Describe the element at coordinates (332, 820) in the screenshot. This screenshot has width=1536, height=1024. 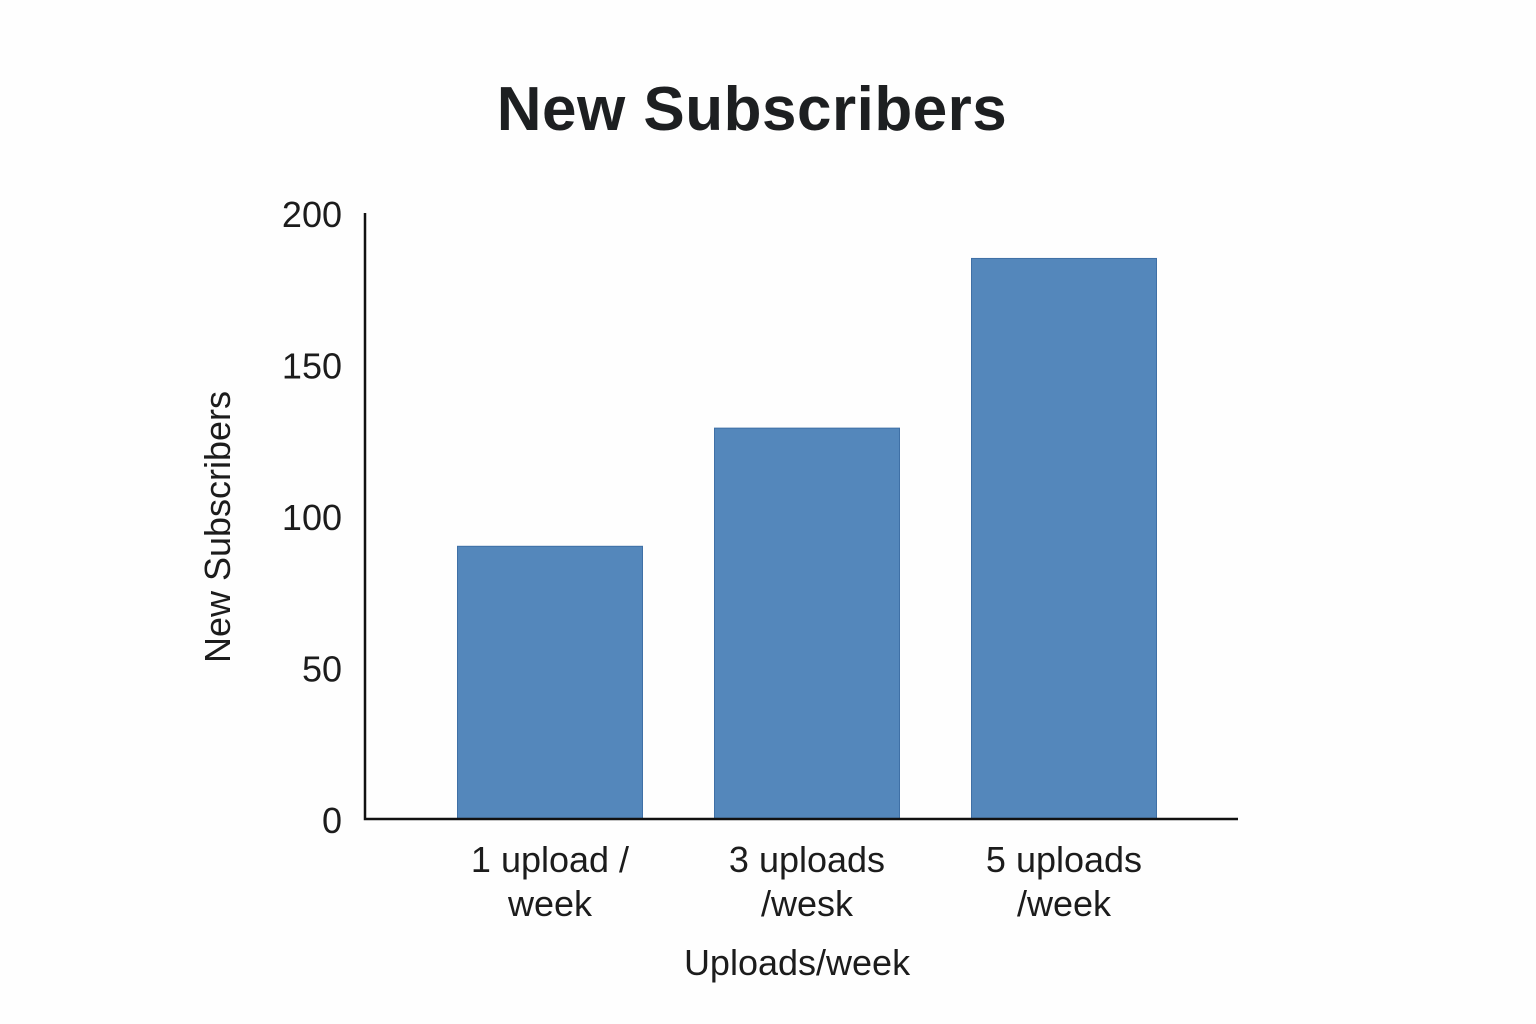
I see `y-tick-label-0: 0` at that location.